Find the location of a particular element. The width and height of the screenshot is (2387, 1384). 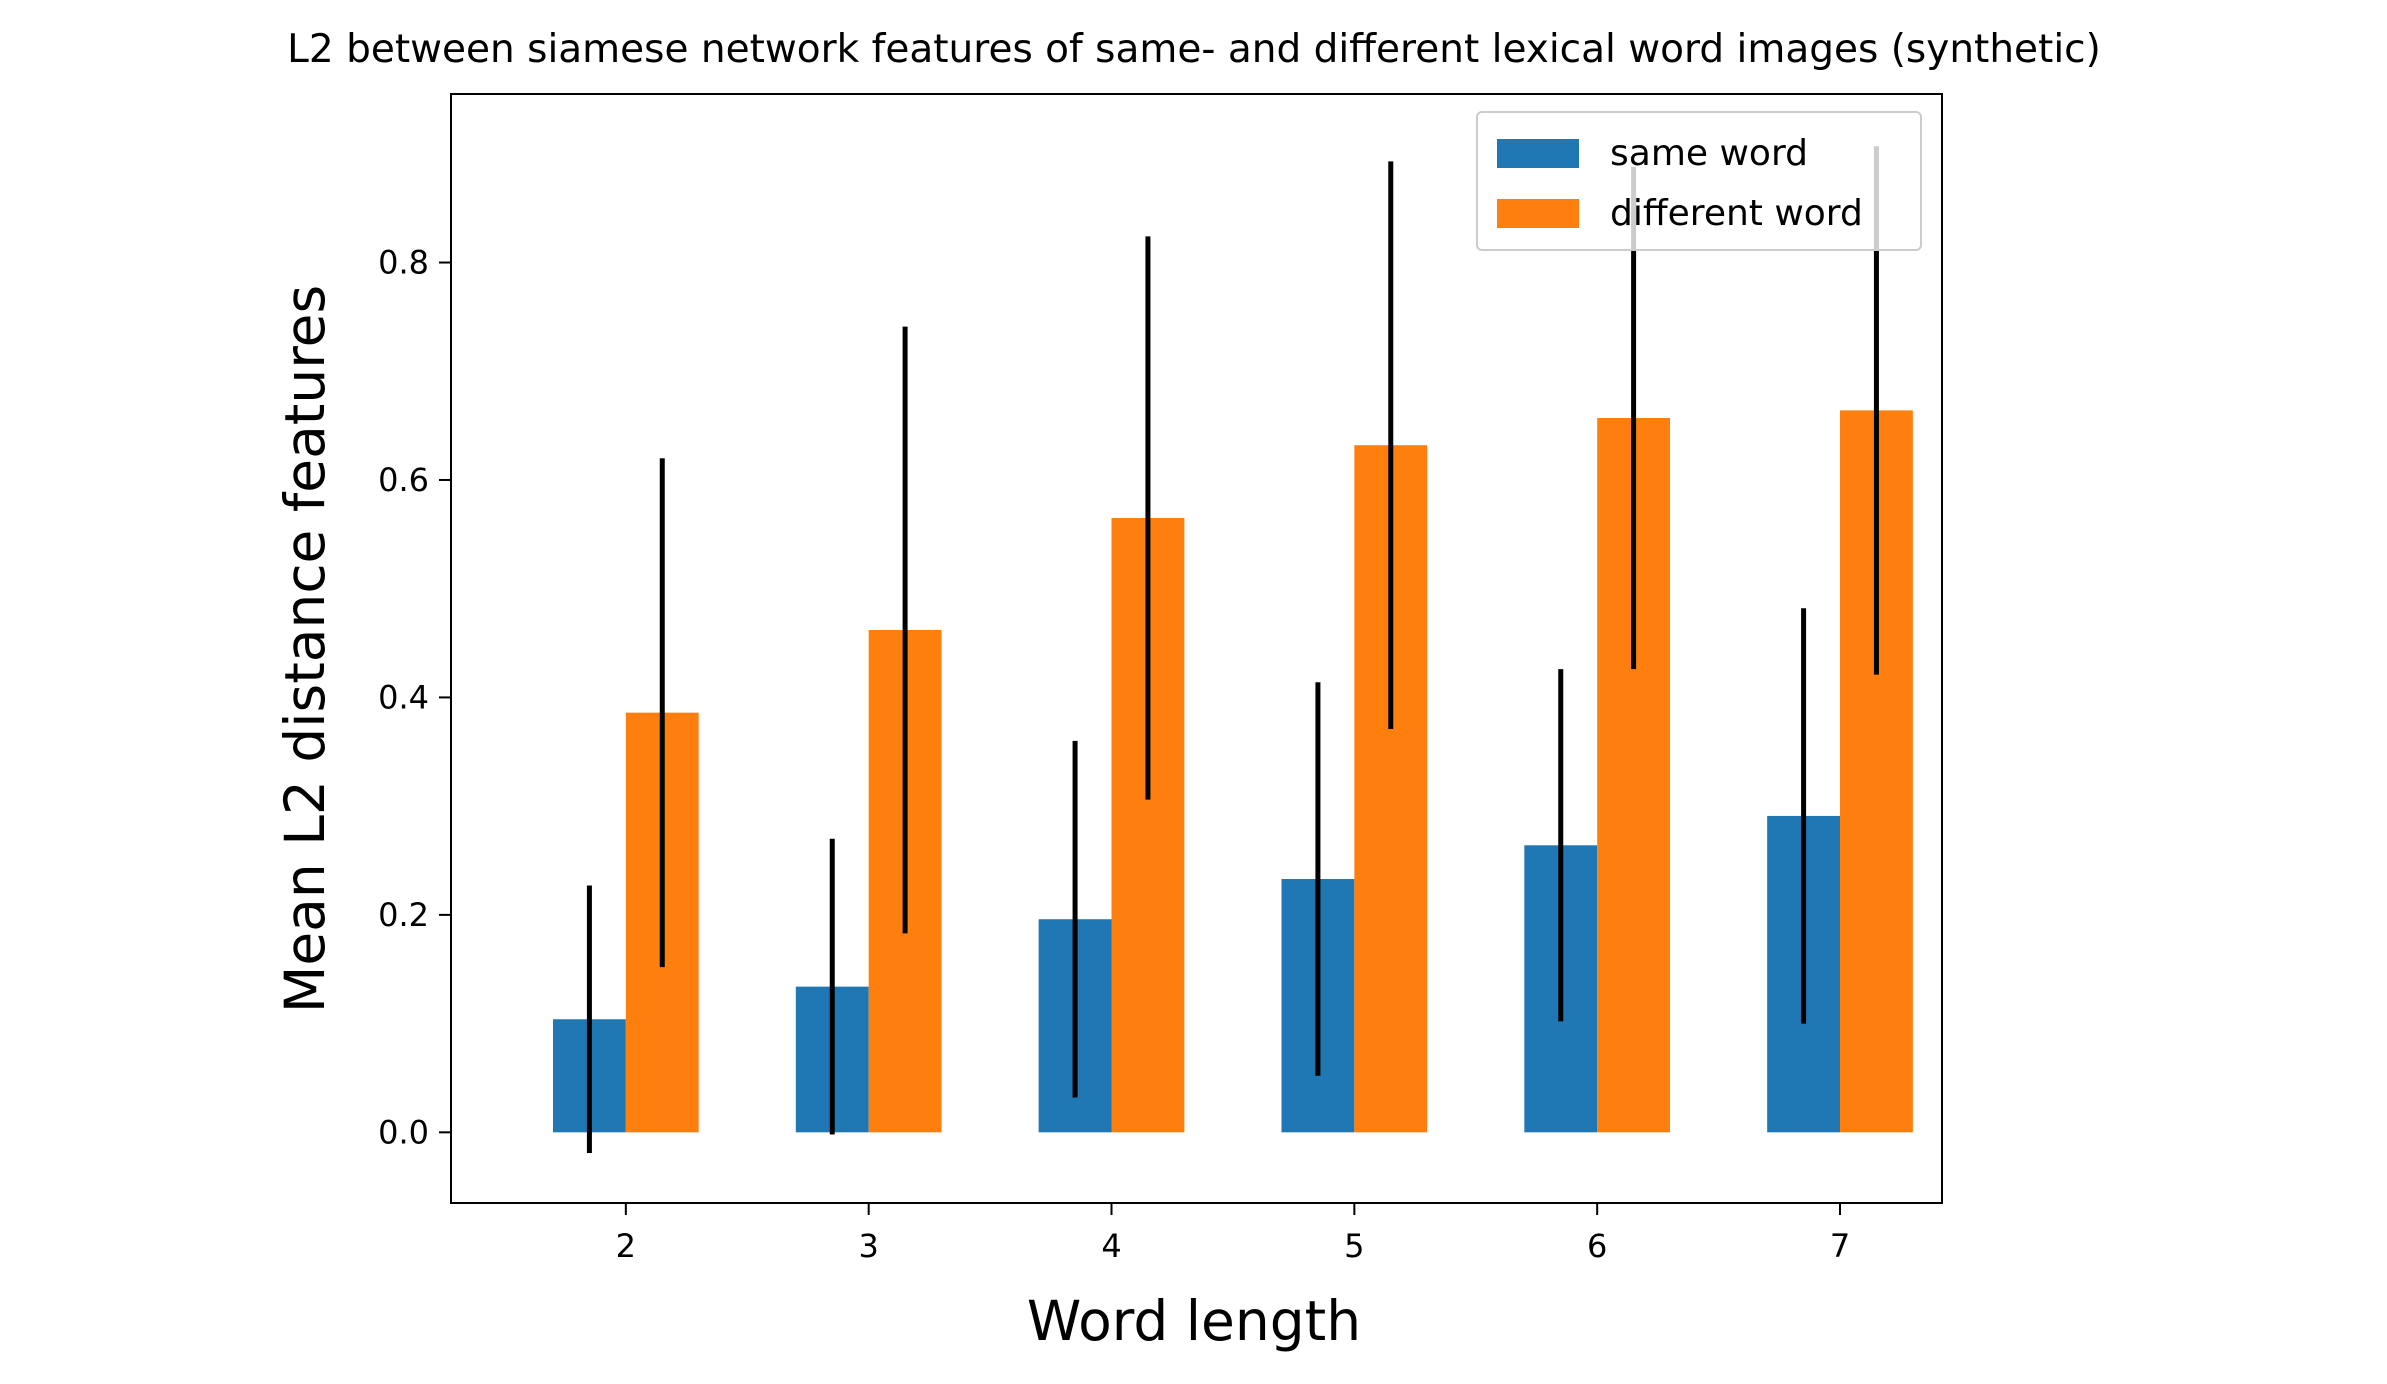

legend-box is located at coordinates (1699, 181).